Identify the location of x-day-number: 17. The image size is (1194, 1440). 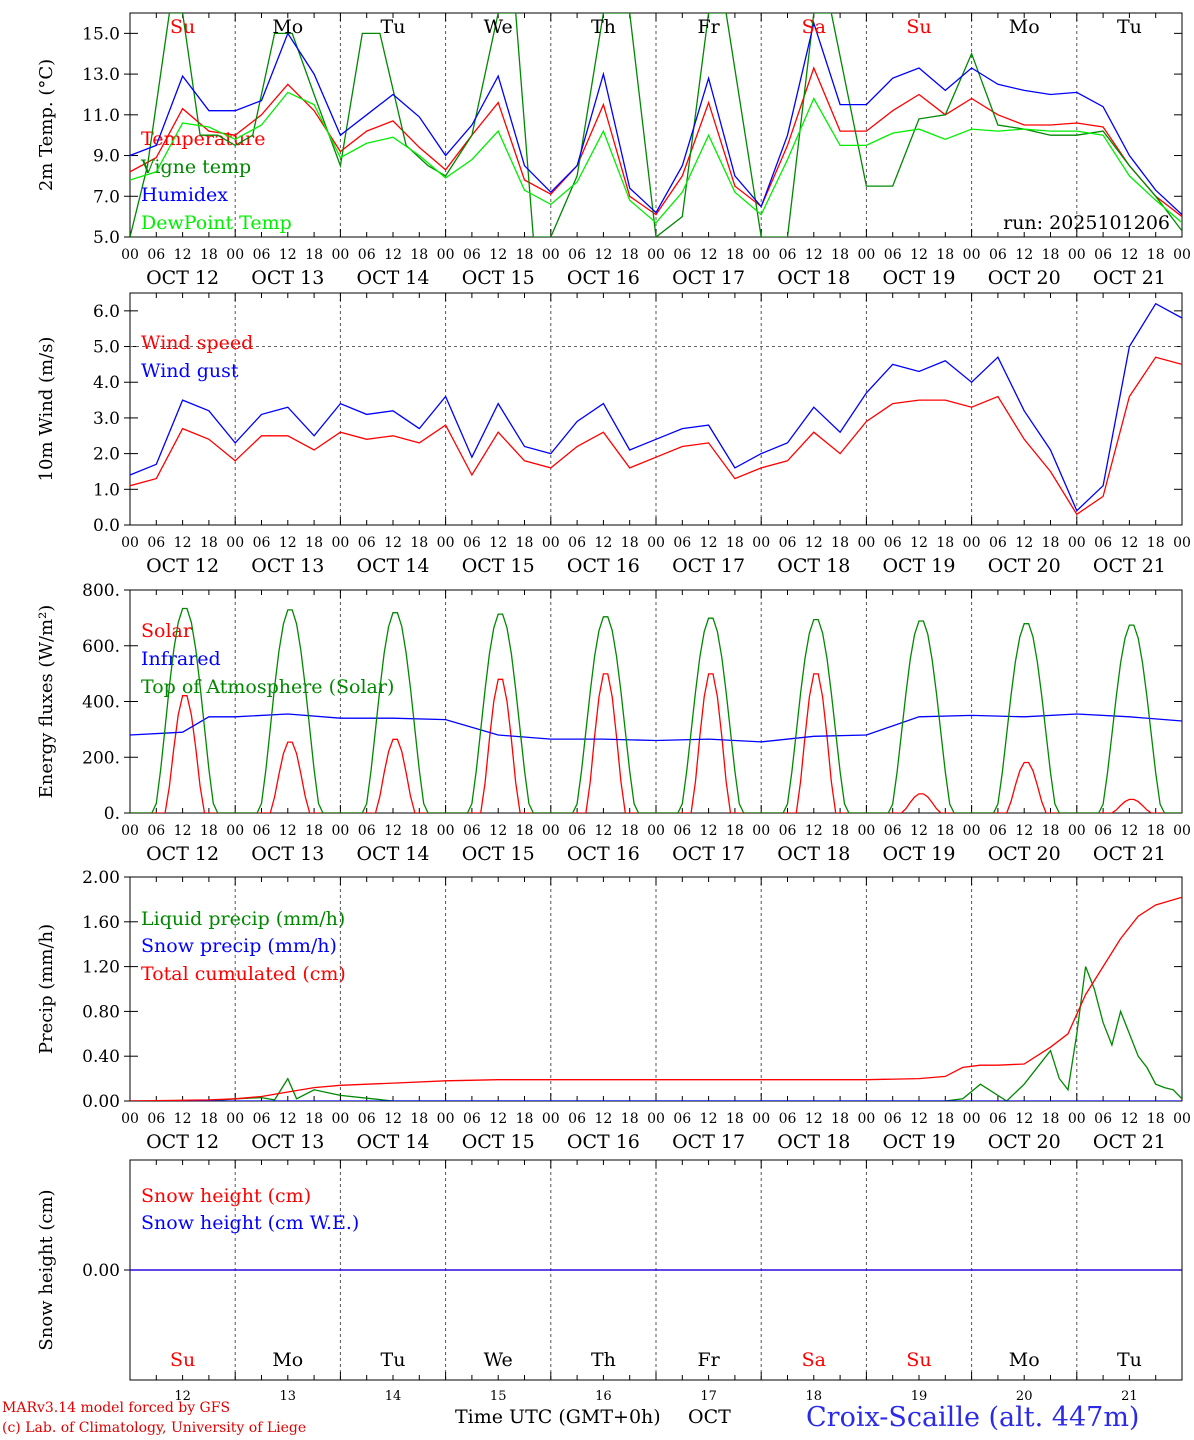
(708, 1396).